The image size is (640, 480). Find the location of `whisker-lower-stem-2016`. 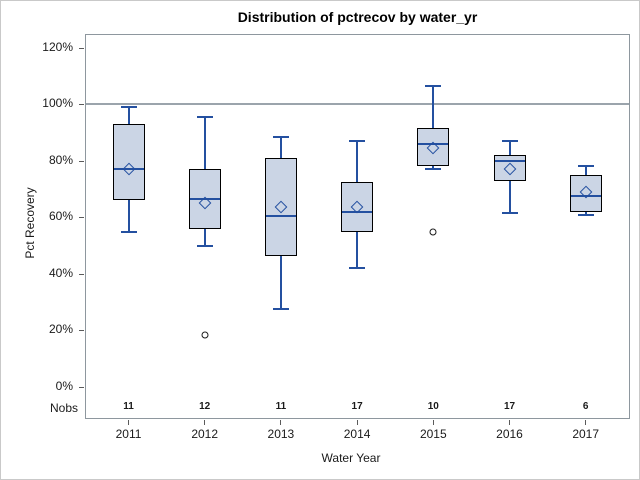

whisker-lower-stem-2016 is located at coordinates (509, 197).